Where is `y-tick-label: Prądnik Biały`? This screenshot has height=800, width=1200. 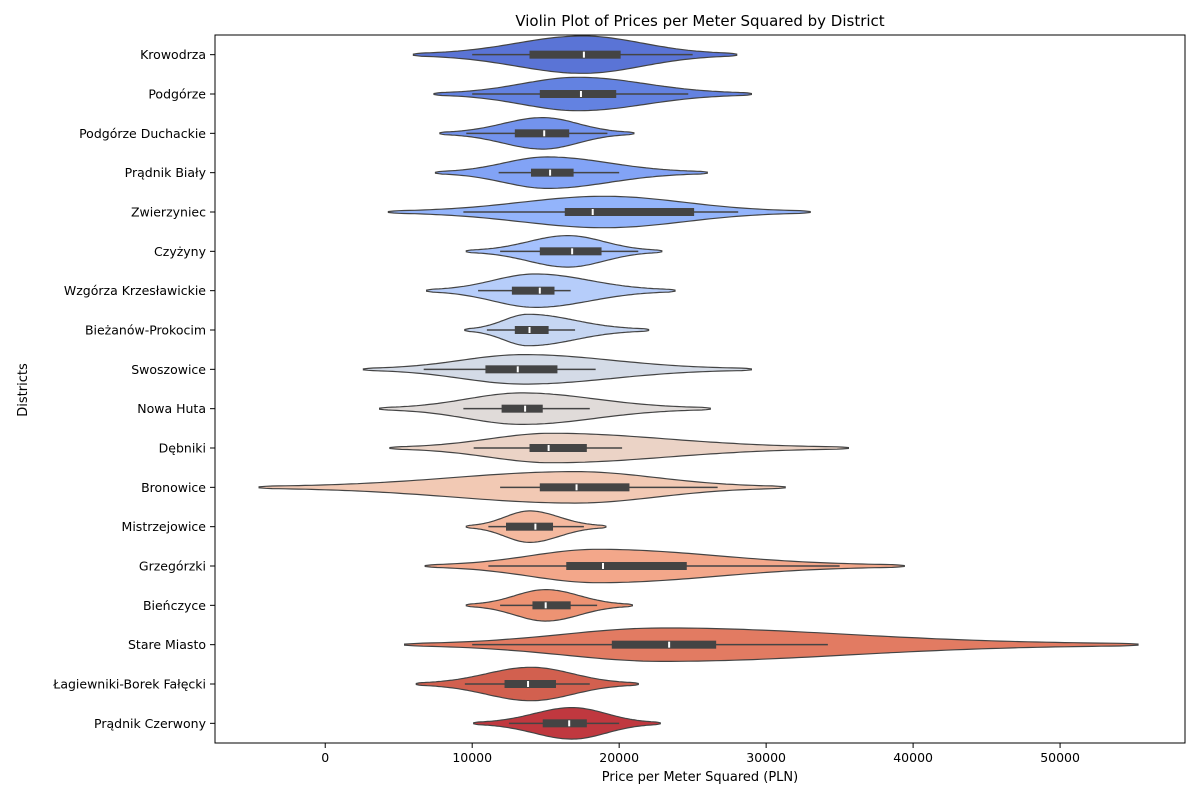
y-tick-label: Prądnik Biały is located at coordinates (166, 172).